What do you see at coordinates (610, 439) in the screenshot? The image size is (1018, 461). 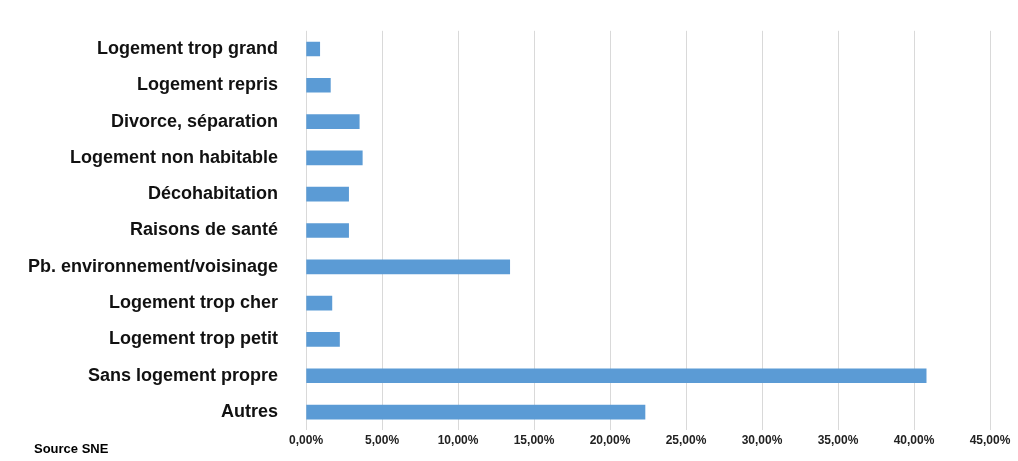 I see `x-tick-label: 20,00%` at bounding box center [610, 439].